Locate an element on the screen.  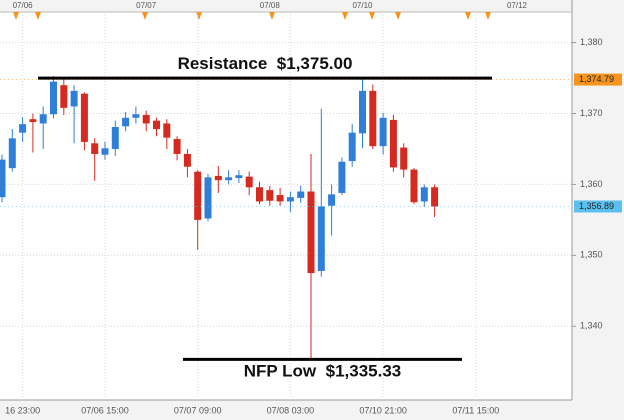
y-tick-label: 1,380 is located at coordinates (591, 42).